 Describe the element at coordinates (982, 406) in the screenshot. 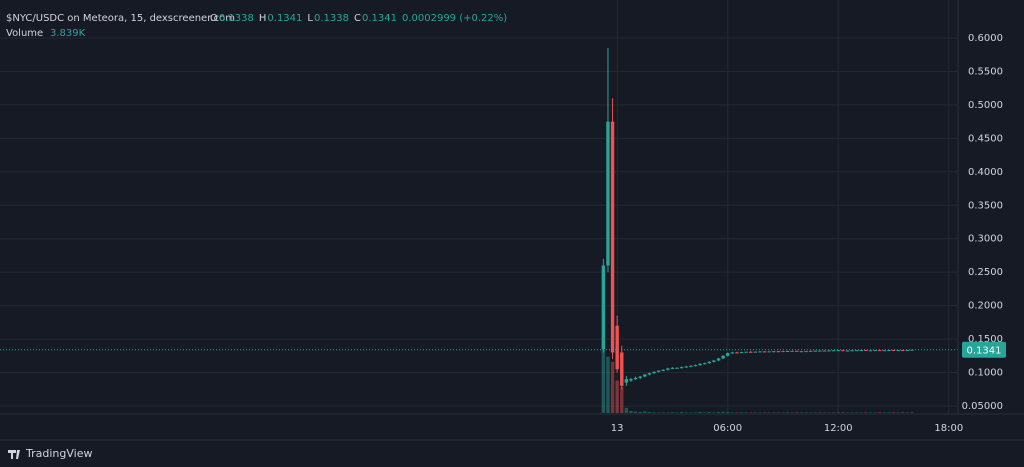

I see `y-tick-label: 0.05000` at that location.